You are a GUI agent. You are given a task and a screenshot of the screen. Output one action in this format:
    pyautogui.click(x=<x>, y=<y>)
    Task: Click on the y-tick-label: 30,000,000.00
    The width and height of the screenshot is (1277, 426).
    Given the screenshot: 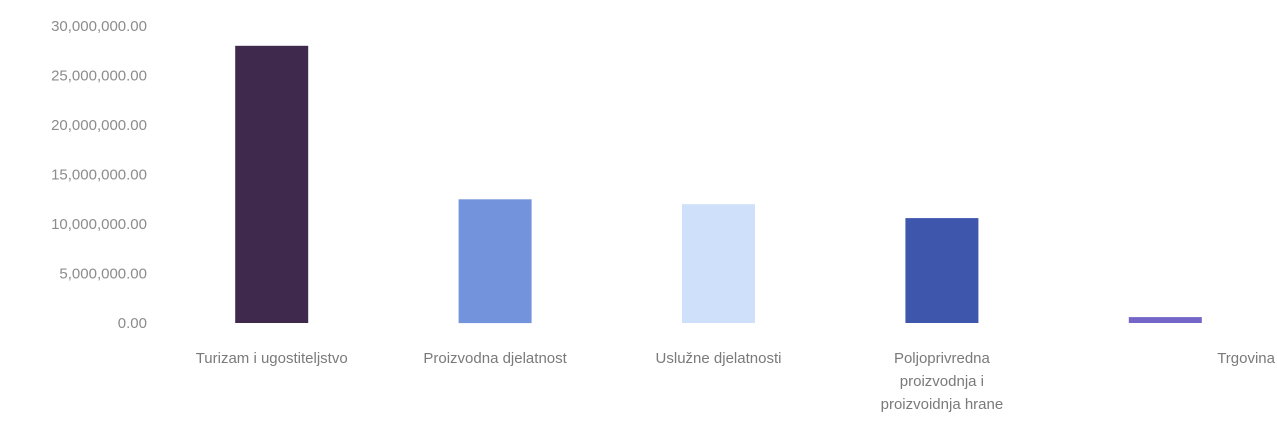 What is the action you would take?
    pyautogui.click(x=99, y=26)
    